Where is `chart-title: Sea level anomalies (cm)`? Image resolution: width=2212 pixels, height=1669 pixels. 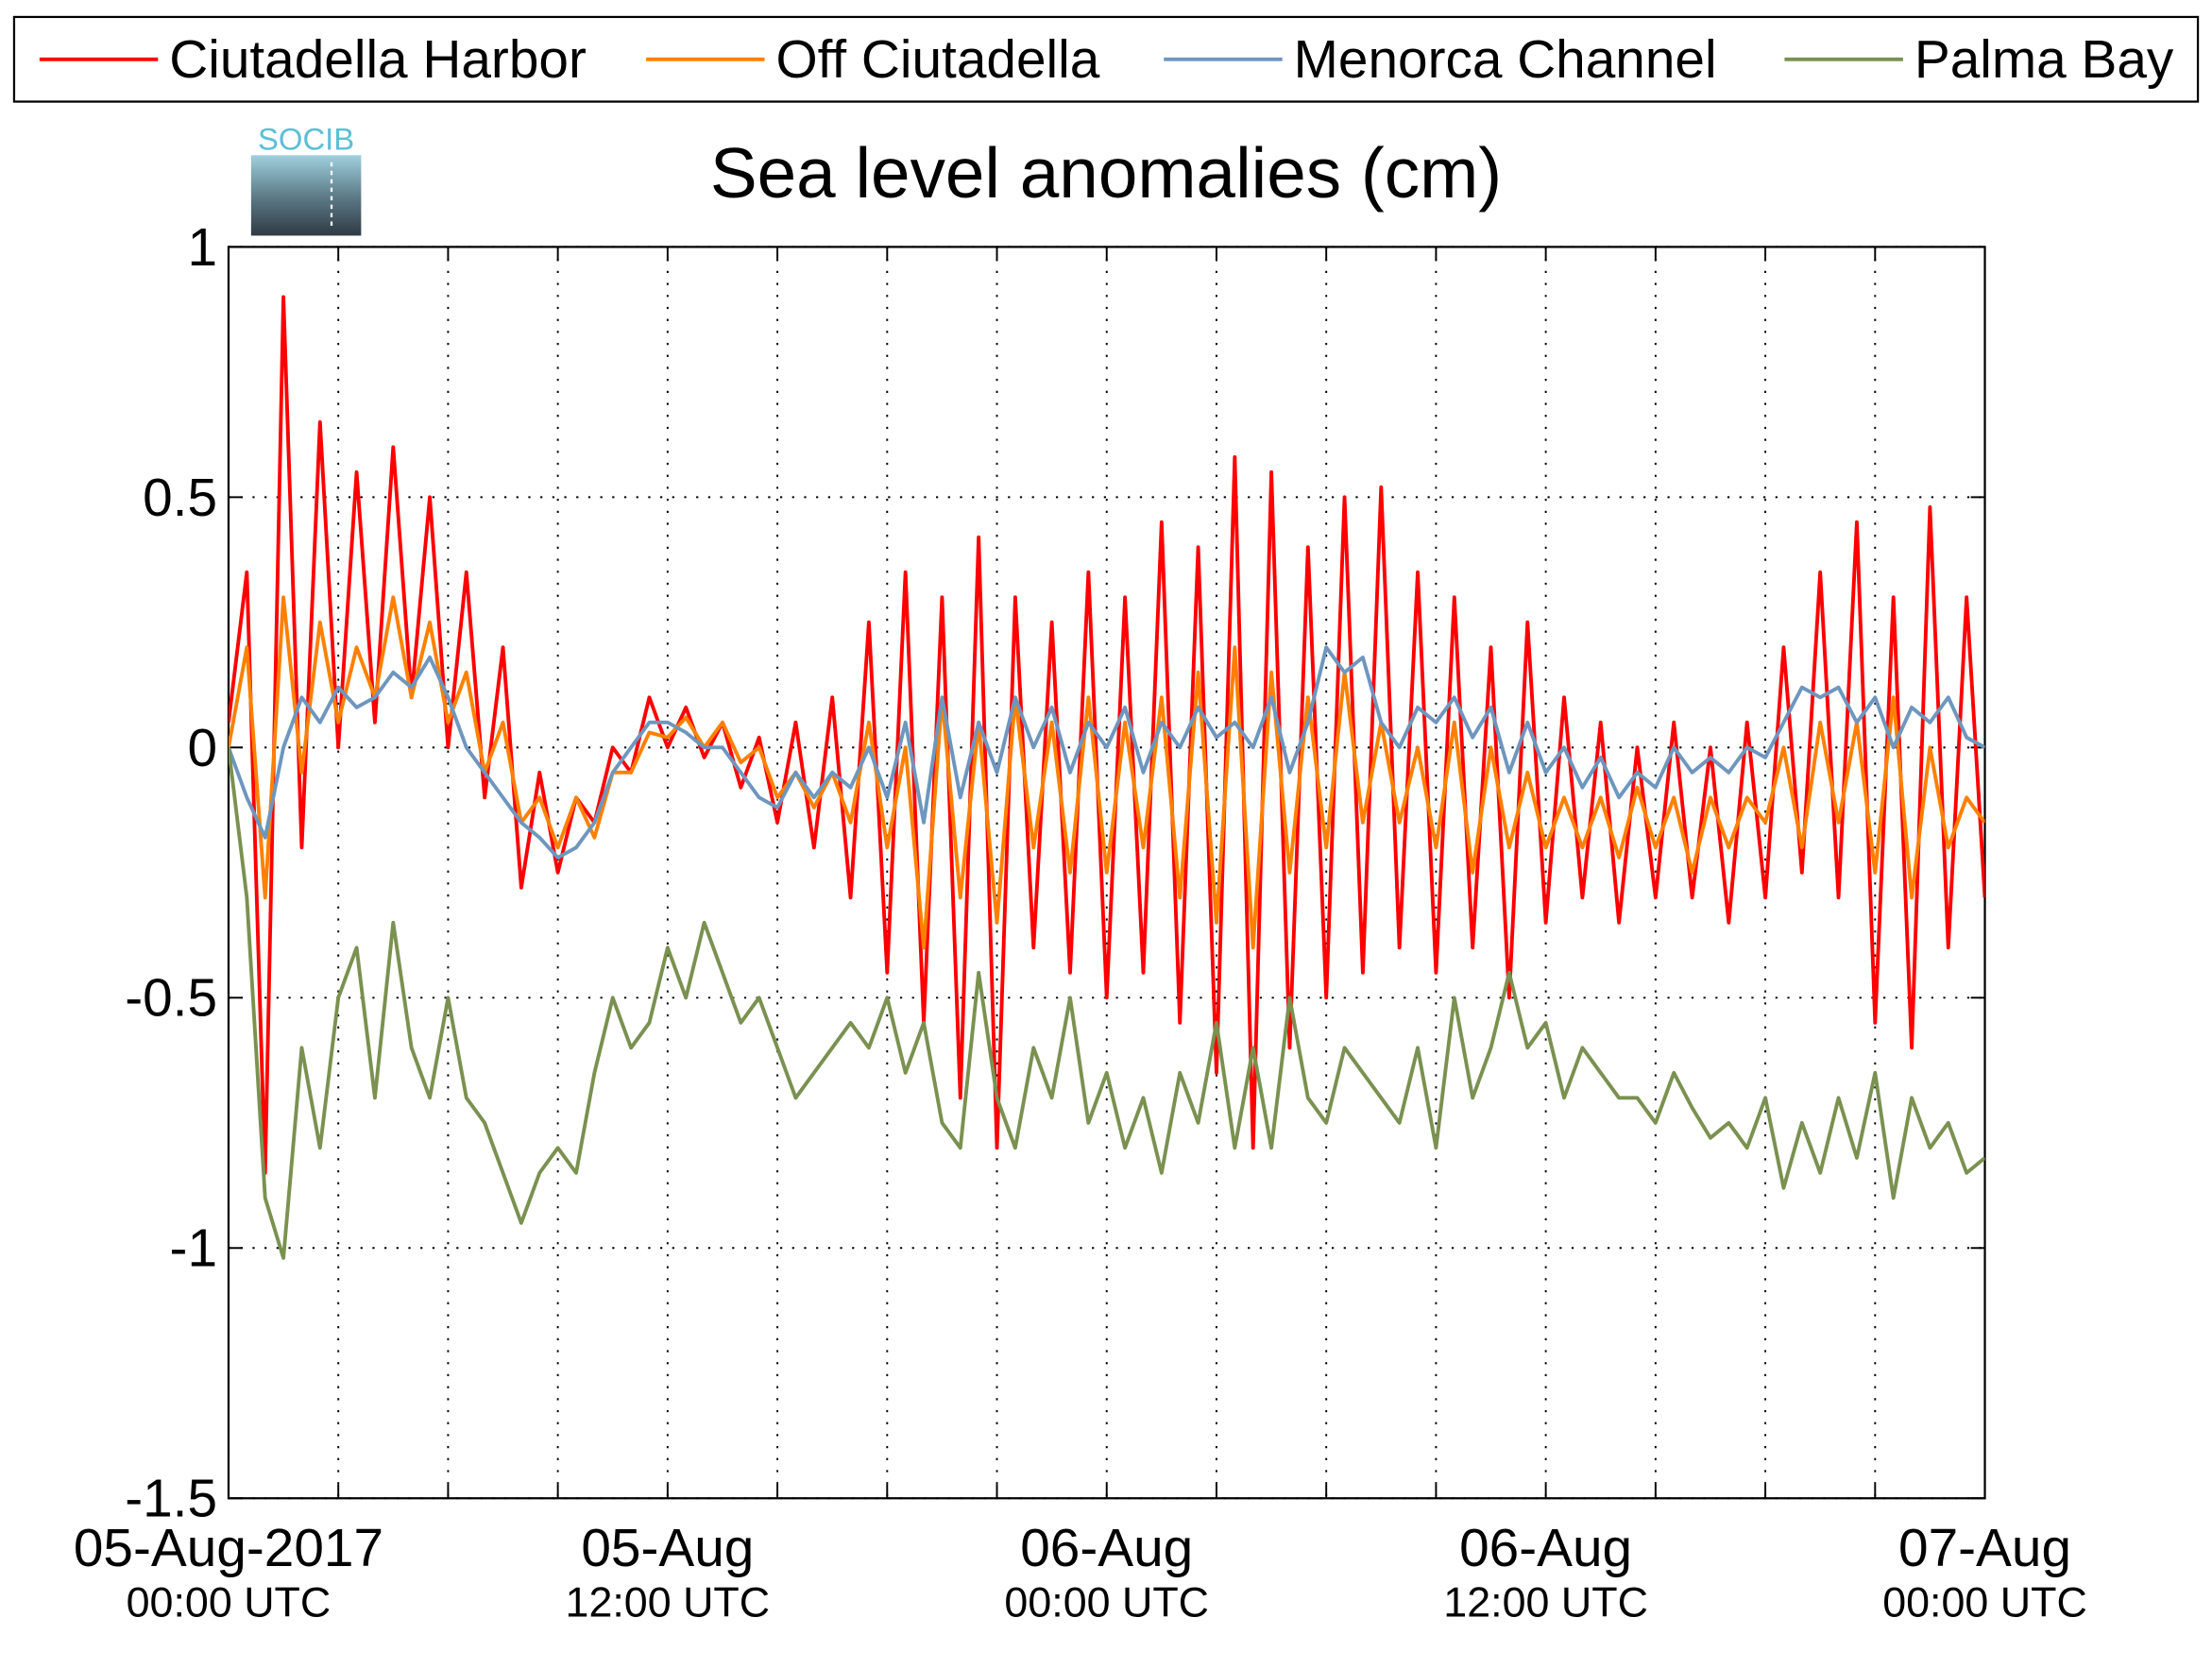
chart-title: Sea level anomalies (cm) is located at coordinates (1106, 173).